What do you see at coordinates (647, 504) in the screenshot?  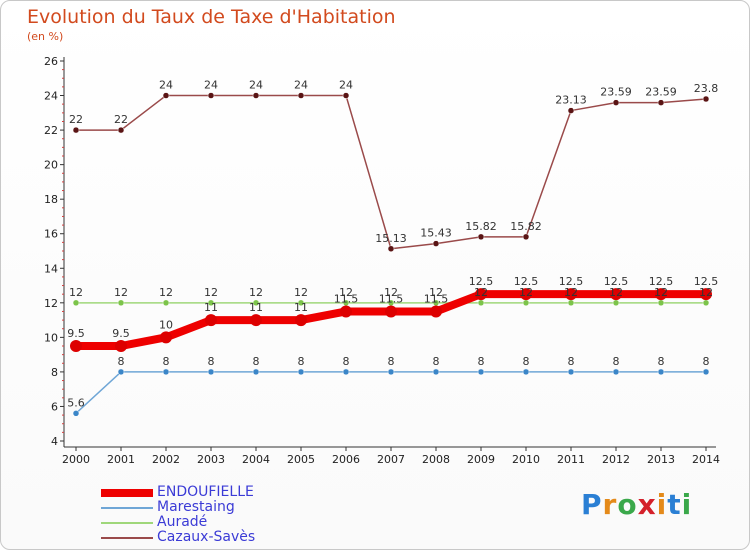 I see `logo-letter: x` at bounding box center [647, 504].